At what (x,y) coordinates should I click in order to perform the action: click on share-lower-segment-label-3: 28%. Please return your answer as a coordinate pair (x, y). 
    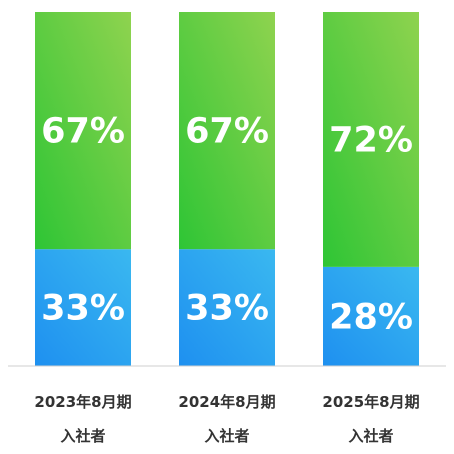
    Looking at the image, I should click on (371, 317).